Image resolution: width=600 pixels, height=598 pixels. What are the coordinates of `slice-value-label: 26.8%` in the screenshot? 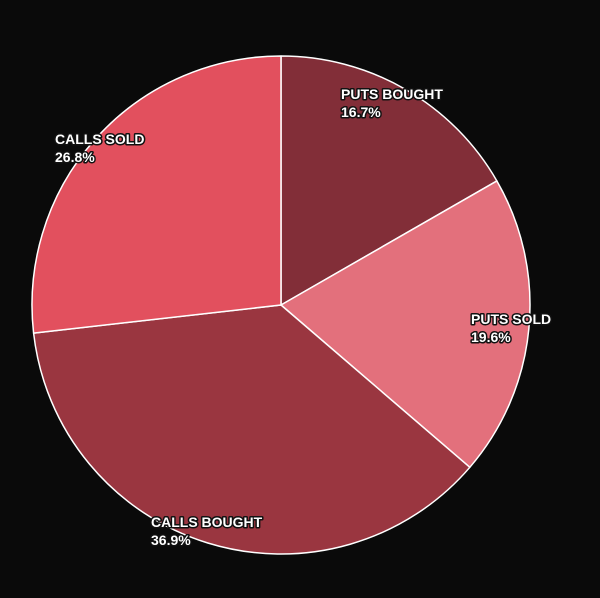 It's located at (75, 157).